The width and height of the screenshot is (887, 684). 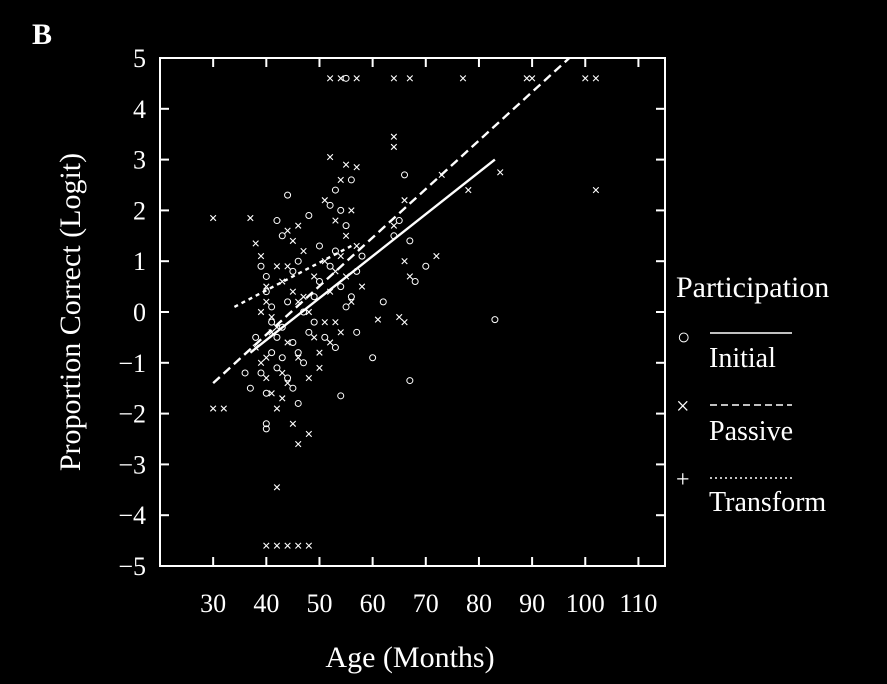 I want to click on x-tick-label: 100, so click(x=585, y=603).